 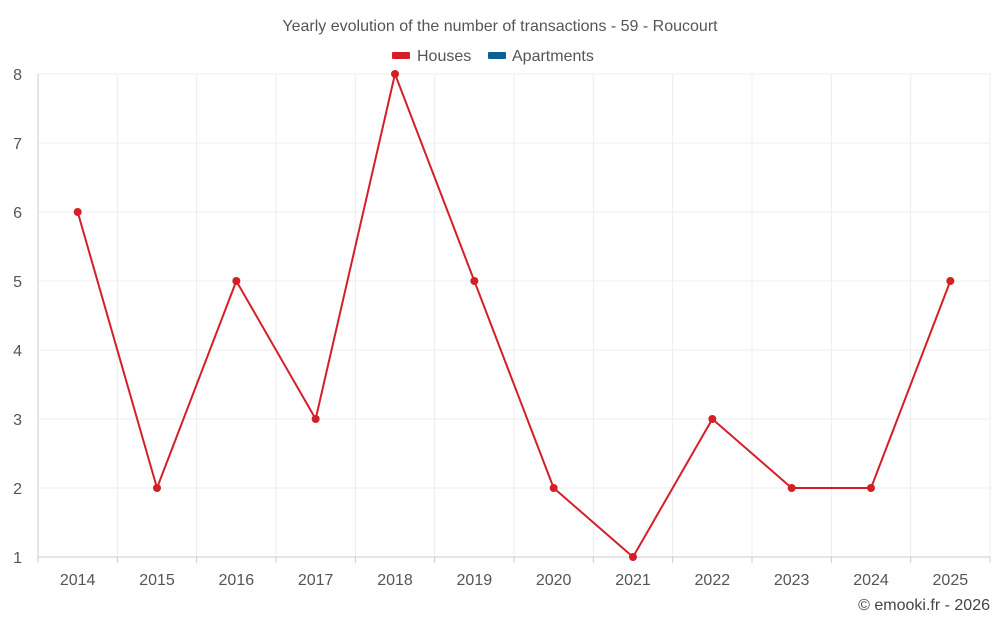 What do you see at coordinates (237, 580) in the screenshot?
I see `x-tick-label: 2016` at bounding box center [237, 580].